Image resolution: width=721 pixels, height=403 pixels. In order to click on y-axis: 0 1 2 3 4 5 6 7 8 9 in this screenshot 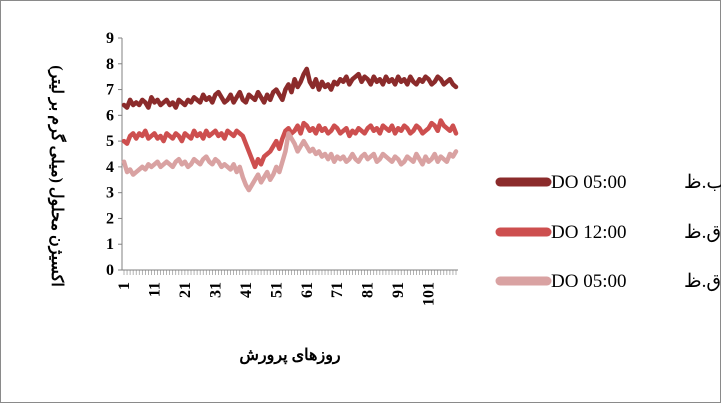, I will do `click(114, 154)`.